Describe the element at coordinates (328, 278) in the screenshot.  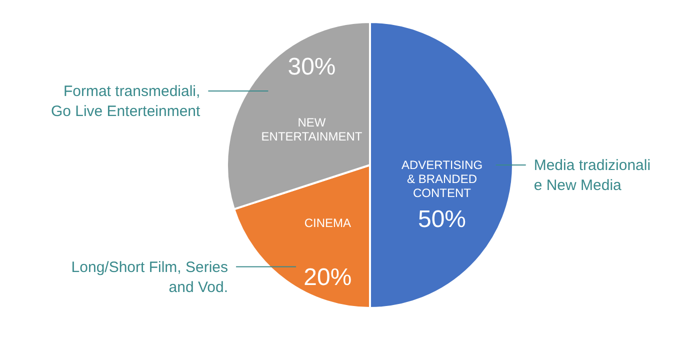
I see `data-label: 20%` at that location.